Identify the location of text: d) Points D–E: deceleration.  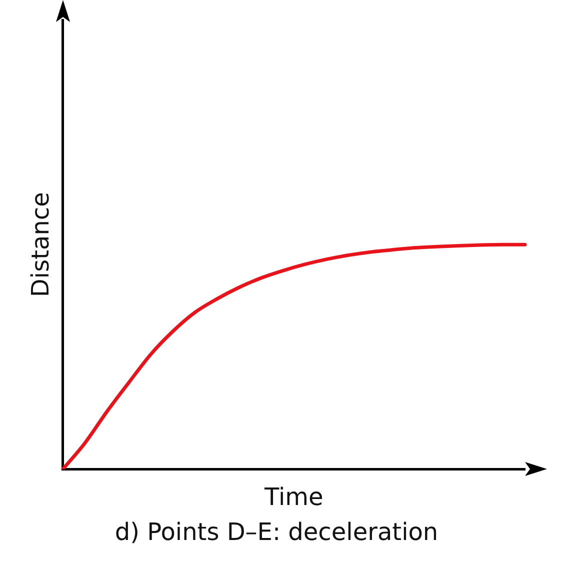
(276, 532).